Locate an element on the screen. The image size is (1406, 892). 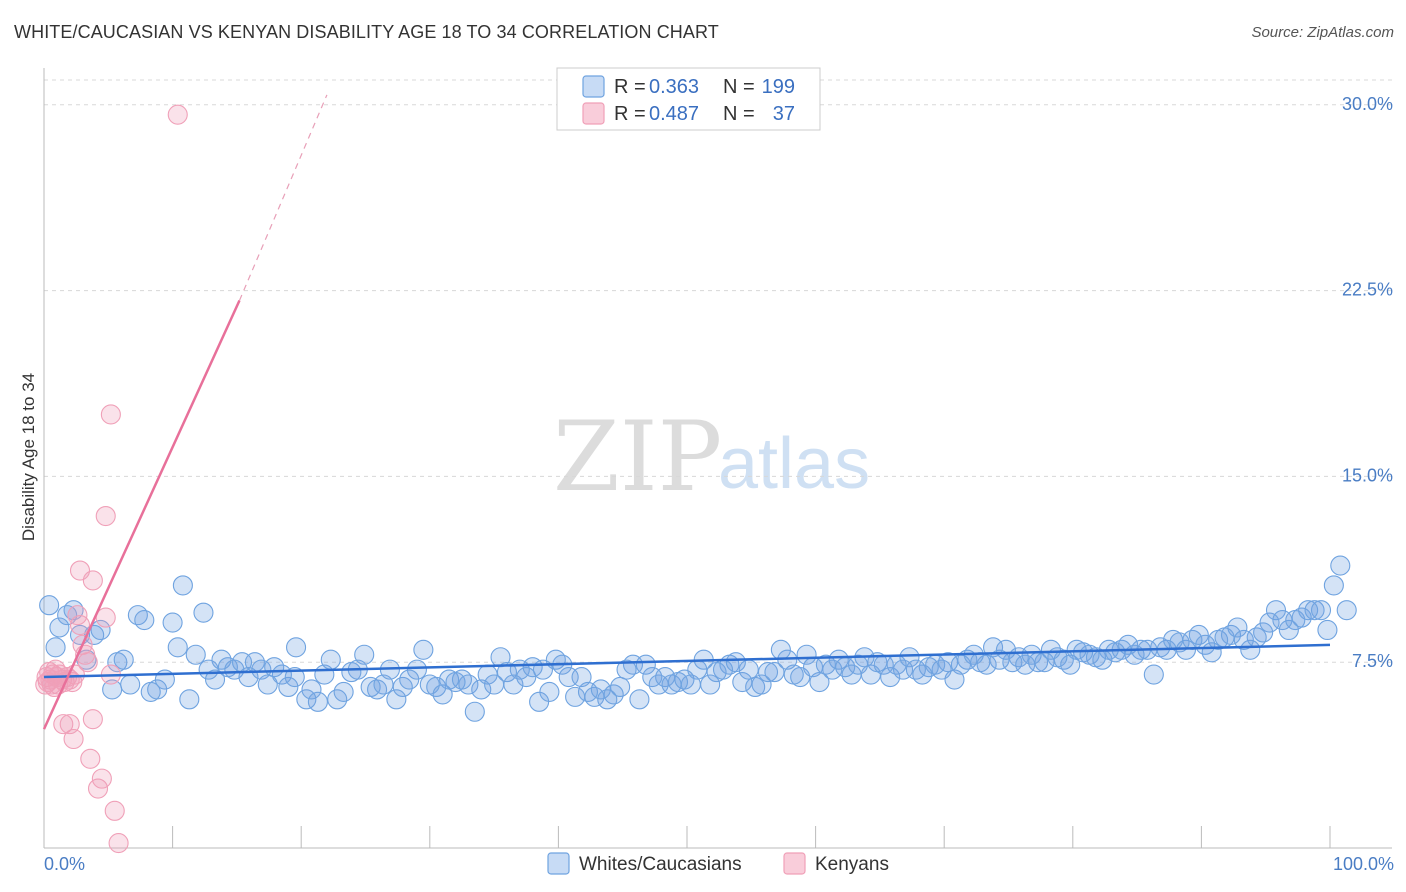
legend-n-label-kenyans: N = is located at coordinates (739, 114).